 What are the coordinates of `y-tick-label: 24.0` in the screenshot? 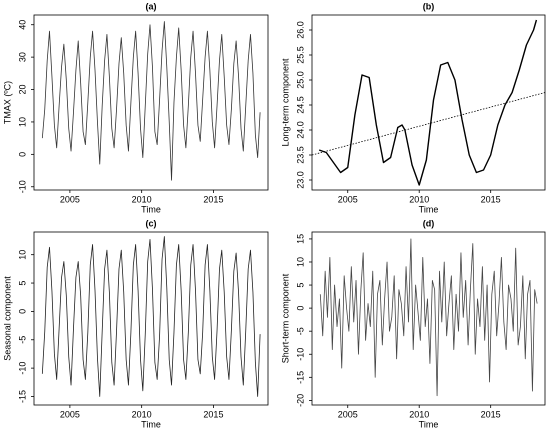 It's located at (300, 130).